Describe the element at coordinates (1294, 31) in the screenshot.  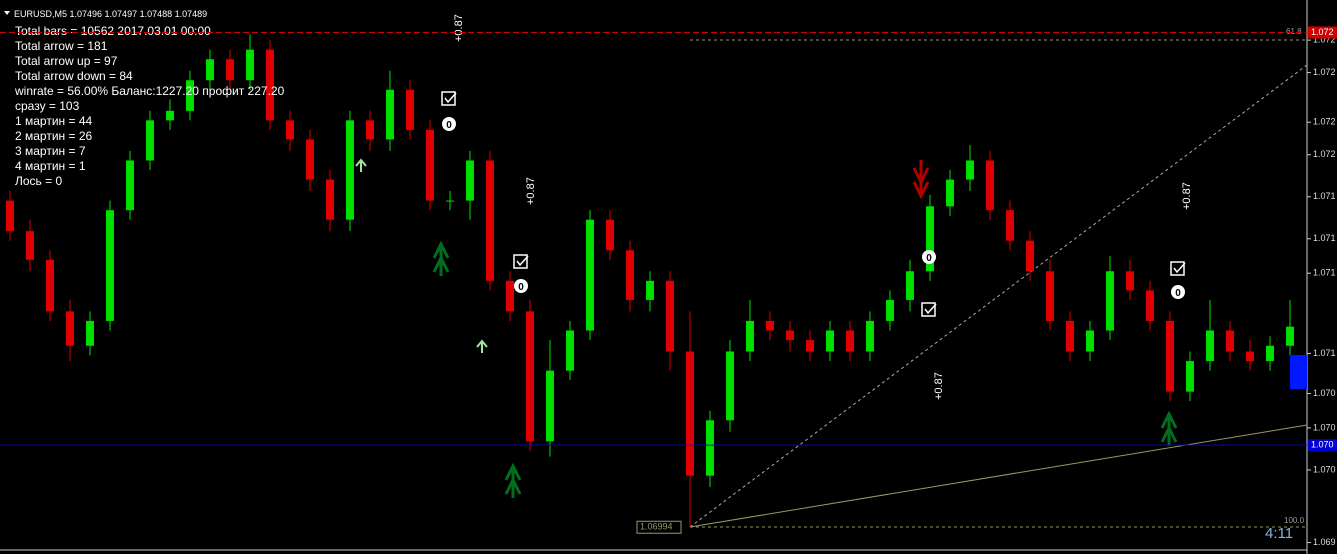
I see `fibo-label: 61.8` at that location.